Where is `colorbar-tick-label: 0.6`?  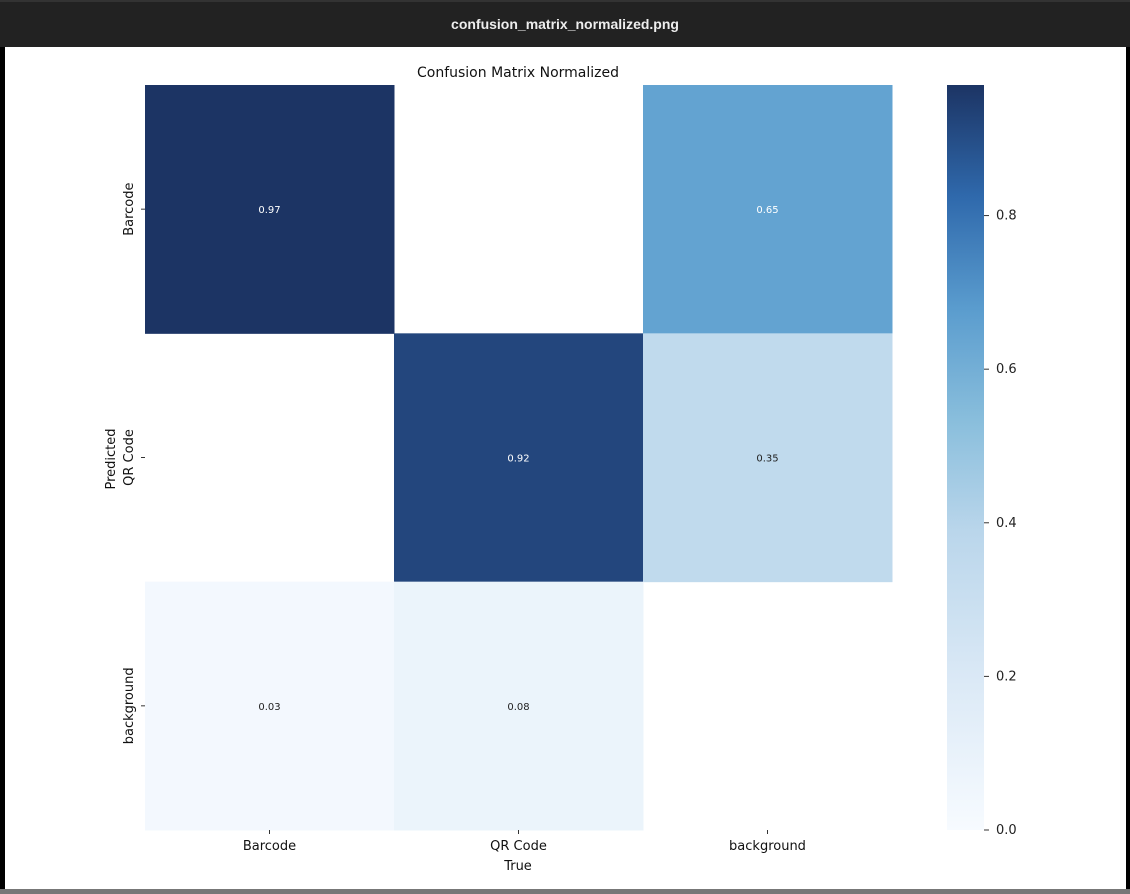
colorbar-tick-label: 0.6 is located at coordinates (1006, 369).